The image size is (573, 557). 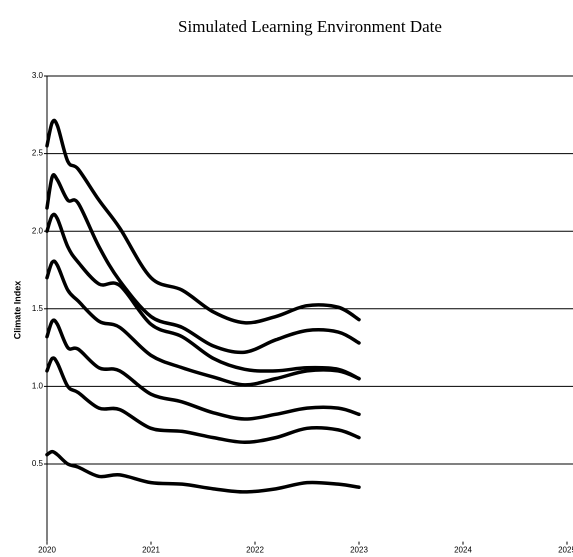 I want to click on x-tick-label: 2025, so click(x=565, y=550).